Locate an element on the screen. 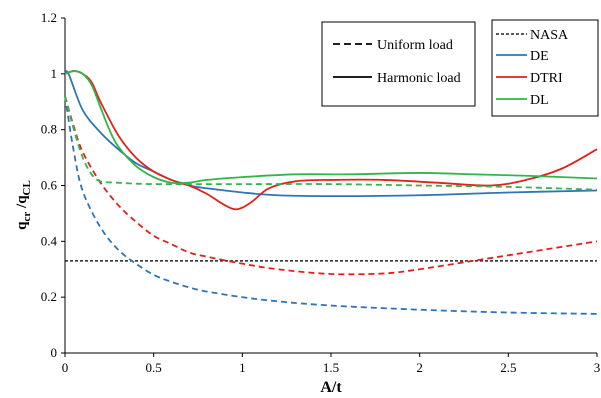 This screenshot has width=601, height=398. x-tick-label: 1.5 is located at coordinates (331, 367).